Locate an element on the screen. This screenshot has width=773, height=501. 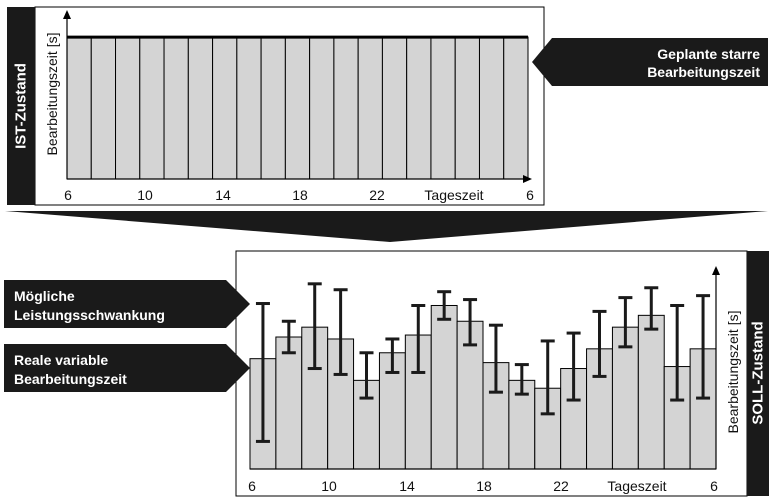
soll-callout-bottom-line2: Bearbeitungszeit is located at coordinates (70, 379).